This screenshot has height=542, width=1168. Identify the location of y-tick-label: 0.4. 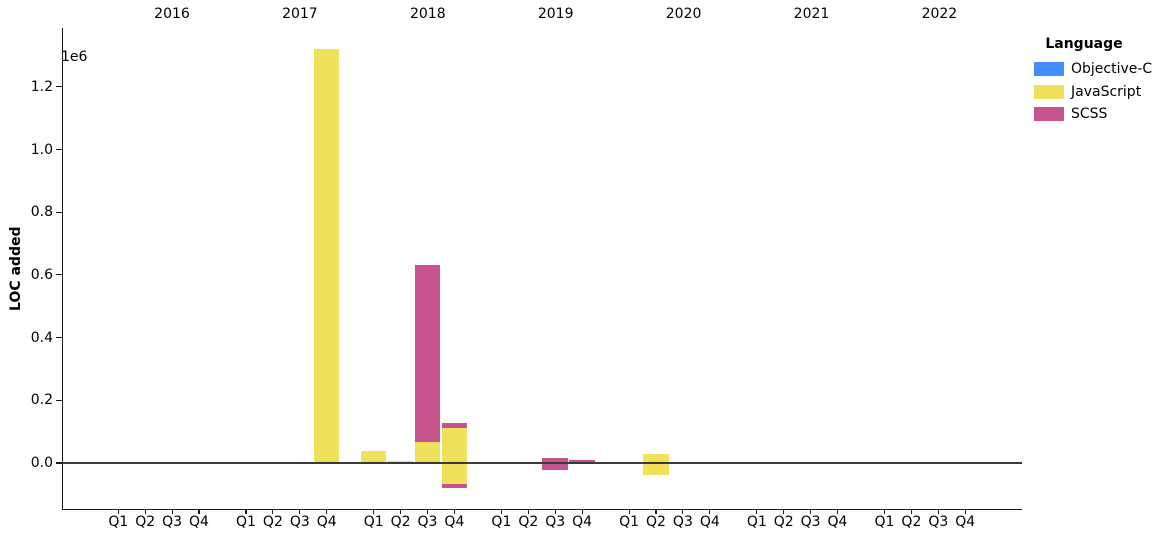
(41, 337).